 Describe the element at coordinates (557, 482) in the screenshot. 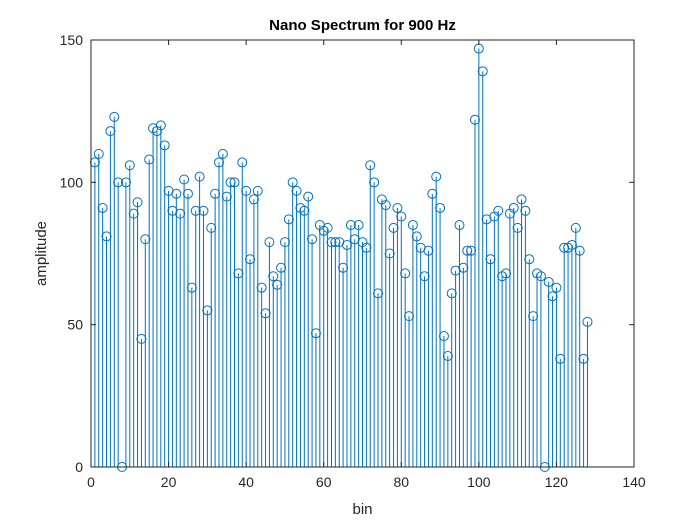

I see `x-tick-label: 120` at that location.